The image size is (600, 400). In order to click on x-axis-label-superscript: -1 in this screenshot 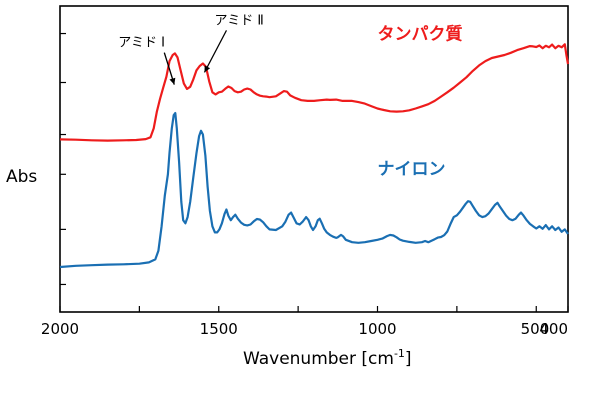, I will do `click(399, 353)`.